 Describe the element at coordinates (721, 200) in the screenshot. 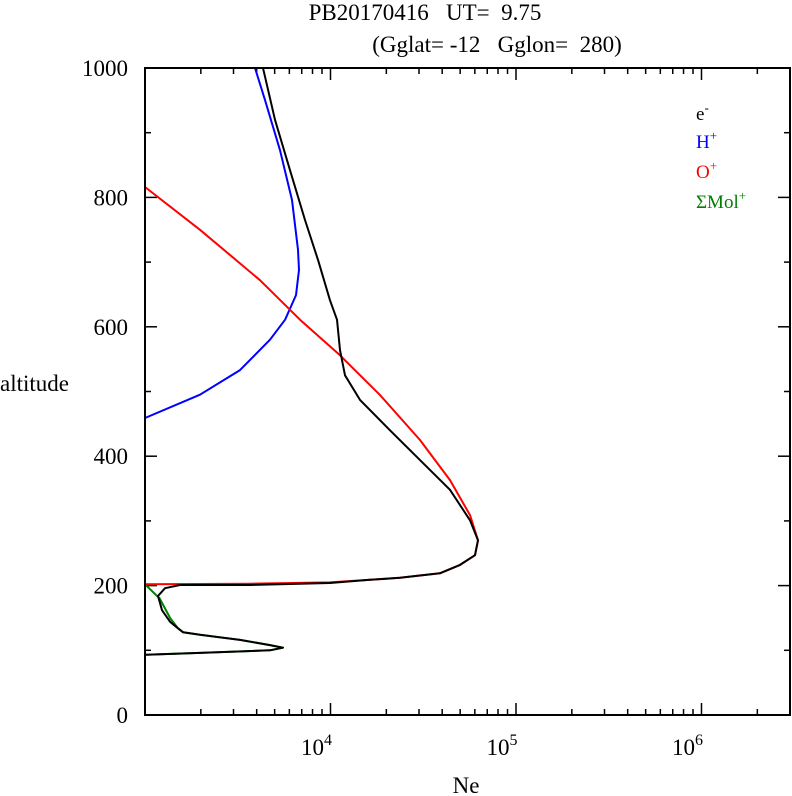

I see `legend-entry: ΣMol+` at that location.